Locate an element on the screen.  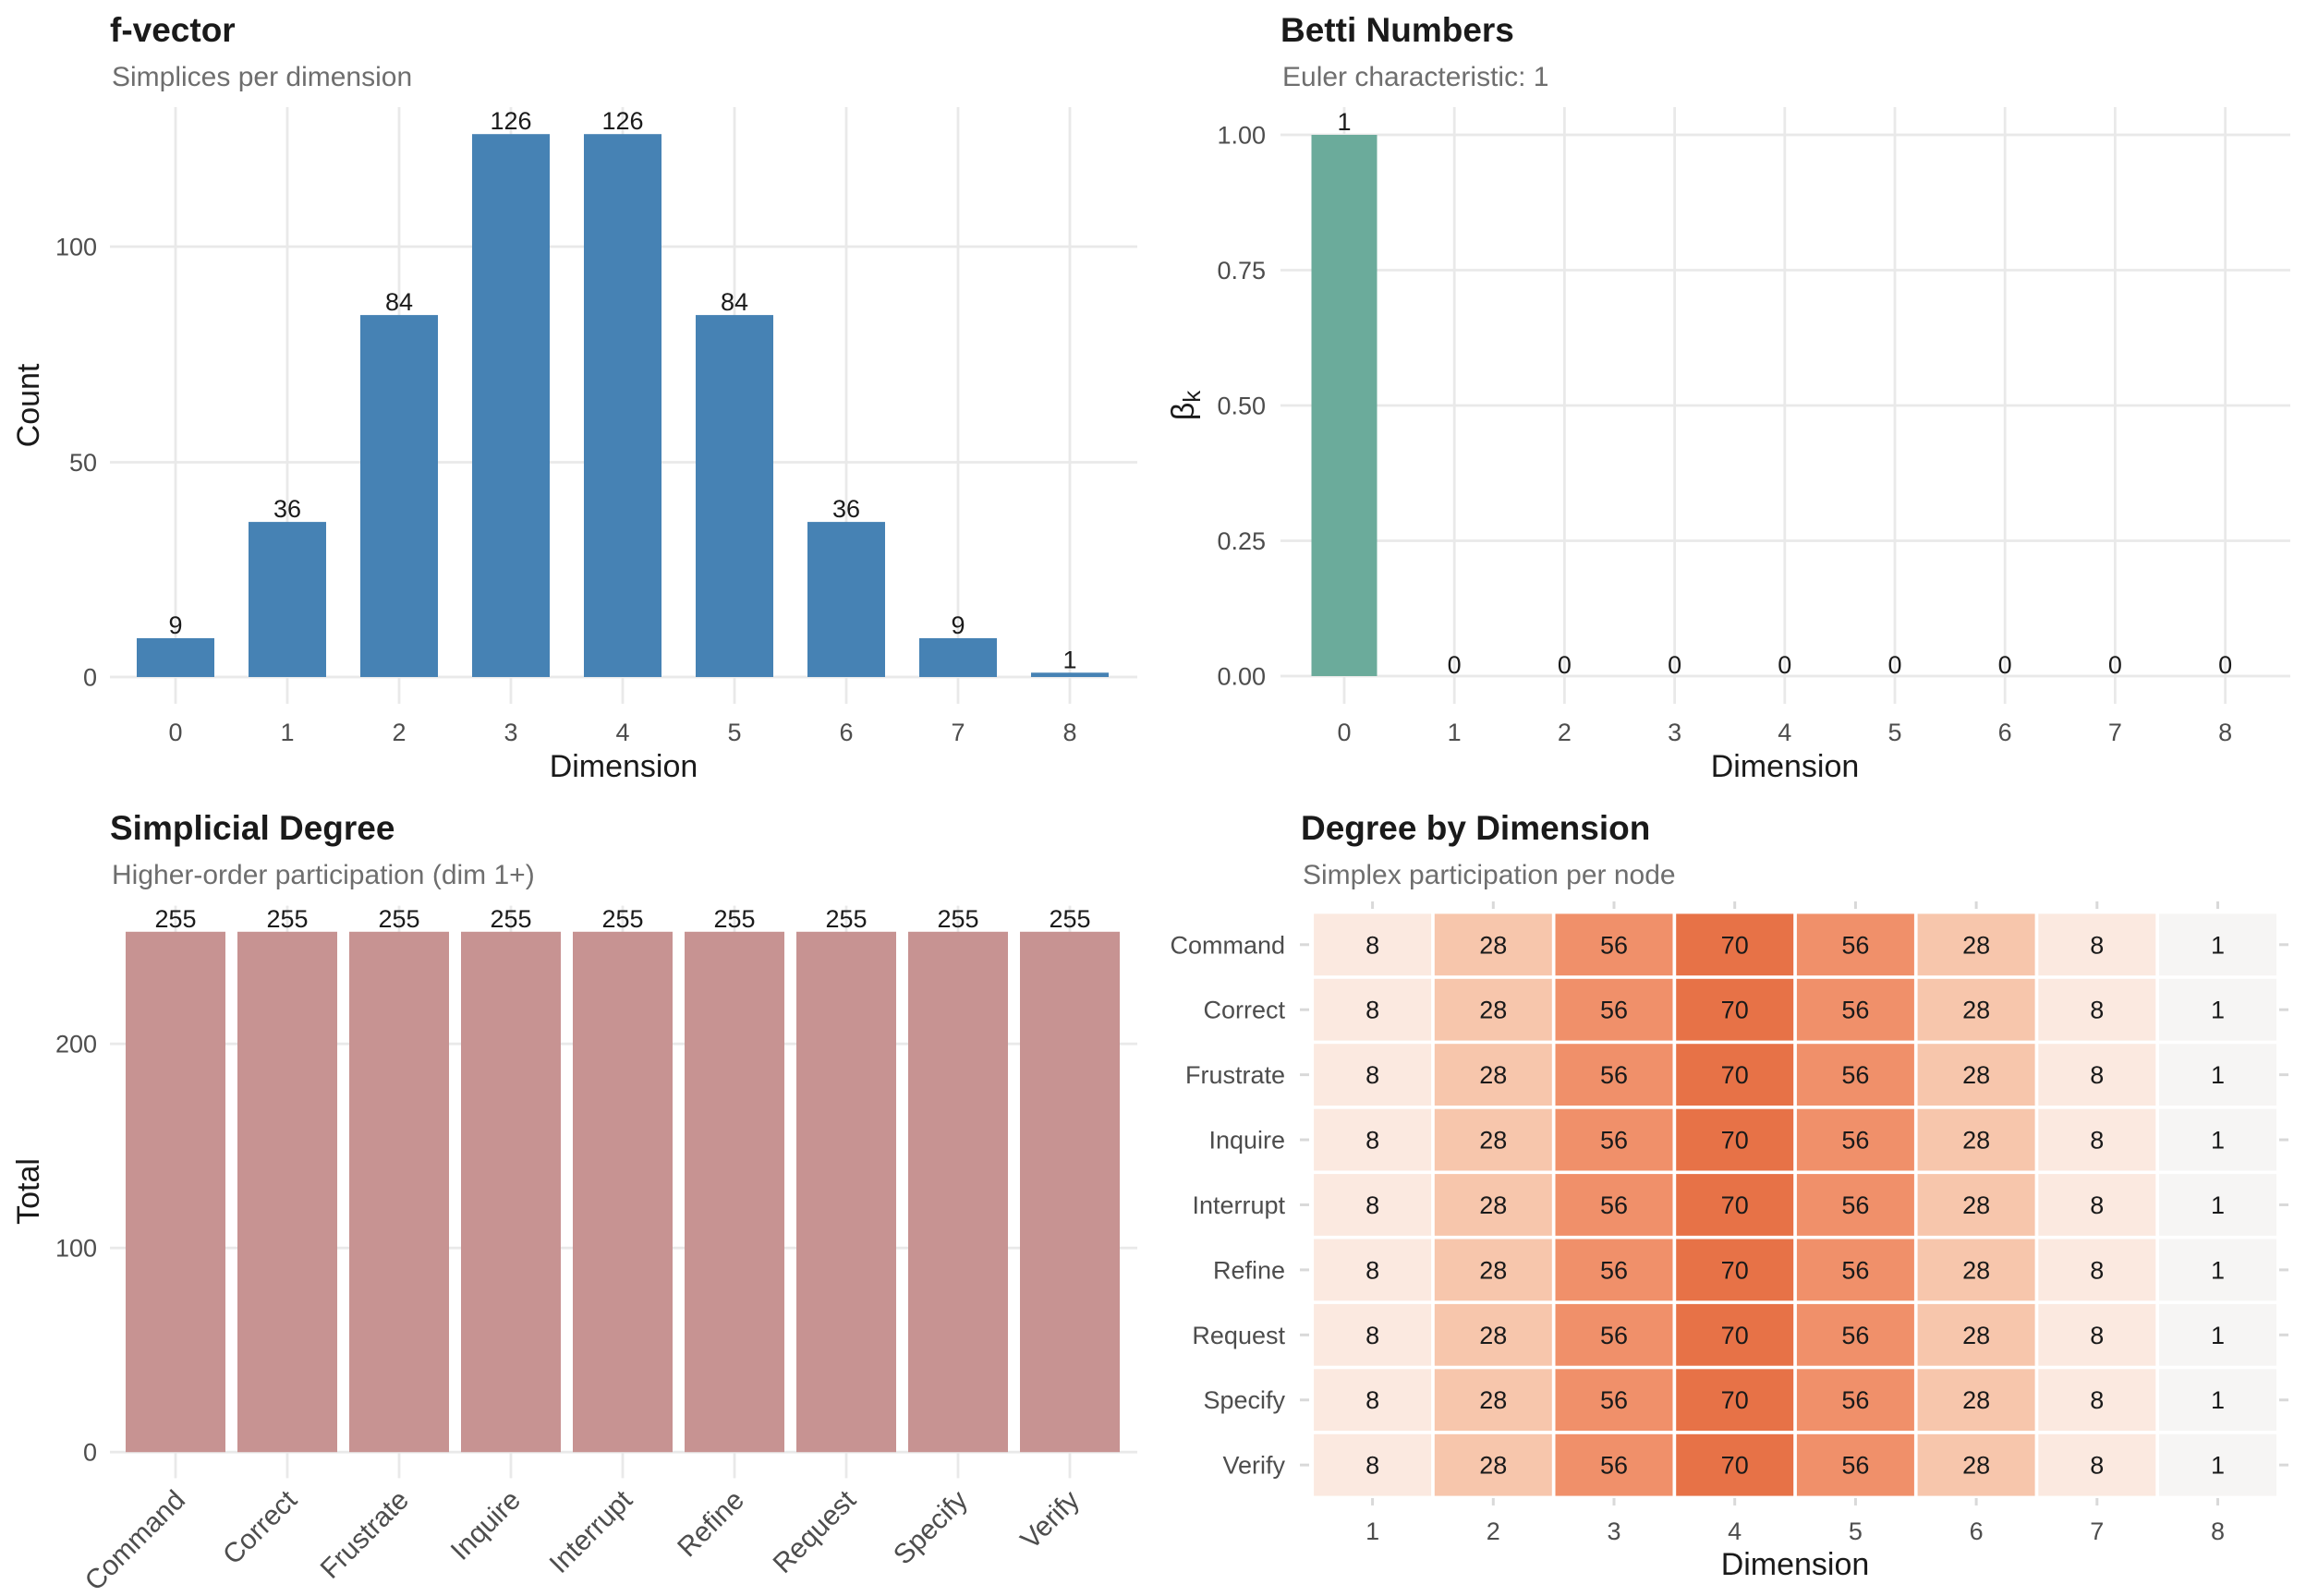
svg-text: Request is located at coordinates (1238, 1335).